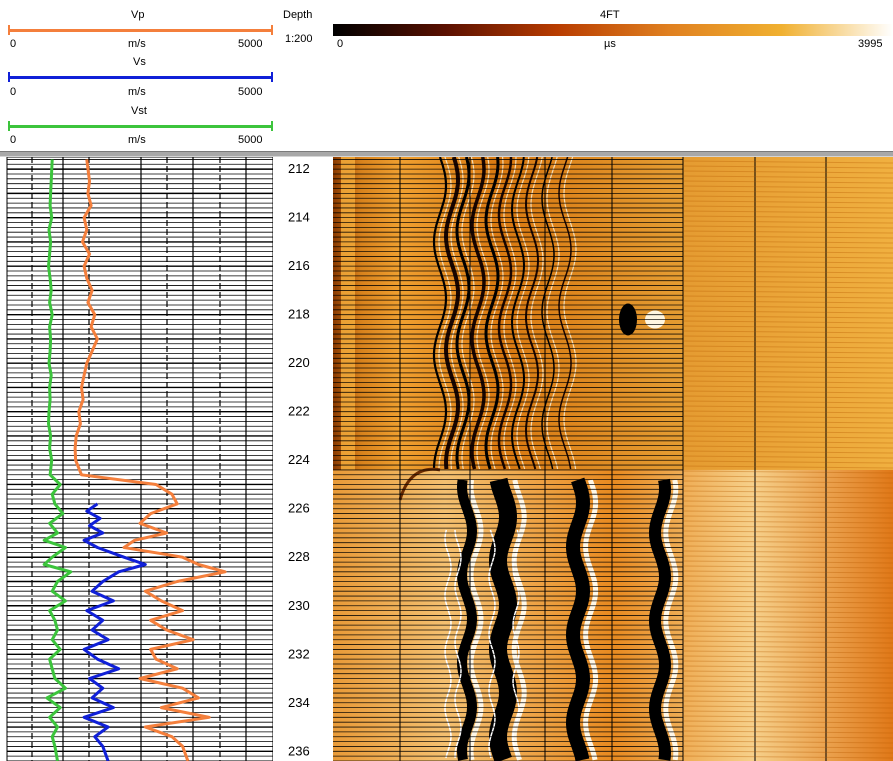 The image size is (893, 761). What do you see at coordinates (497, 313) in the screenshot?
I see `arrival-5-highlight` at bounding box center [497, 313].